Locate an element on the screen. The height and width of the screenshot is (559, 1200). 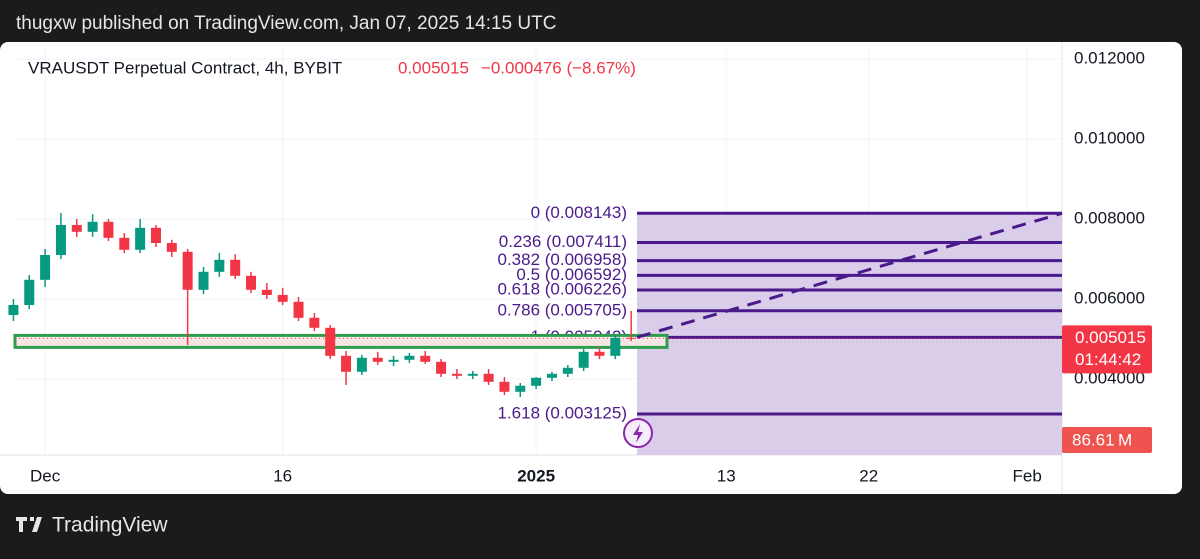
x-tick-label: Dec is located at coordinates (45, 475).